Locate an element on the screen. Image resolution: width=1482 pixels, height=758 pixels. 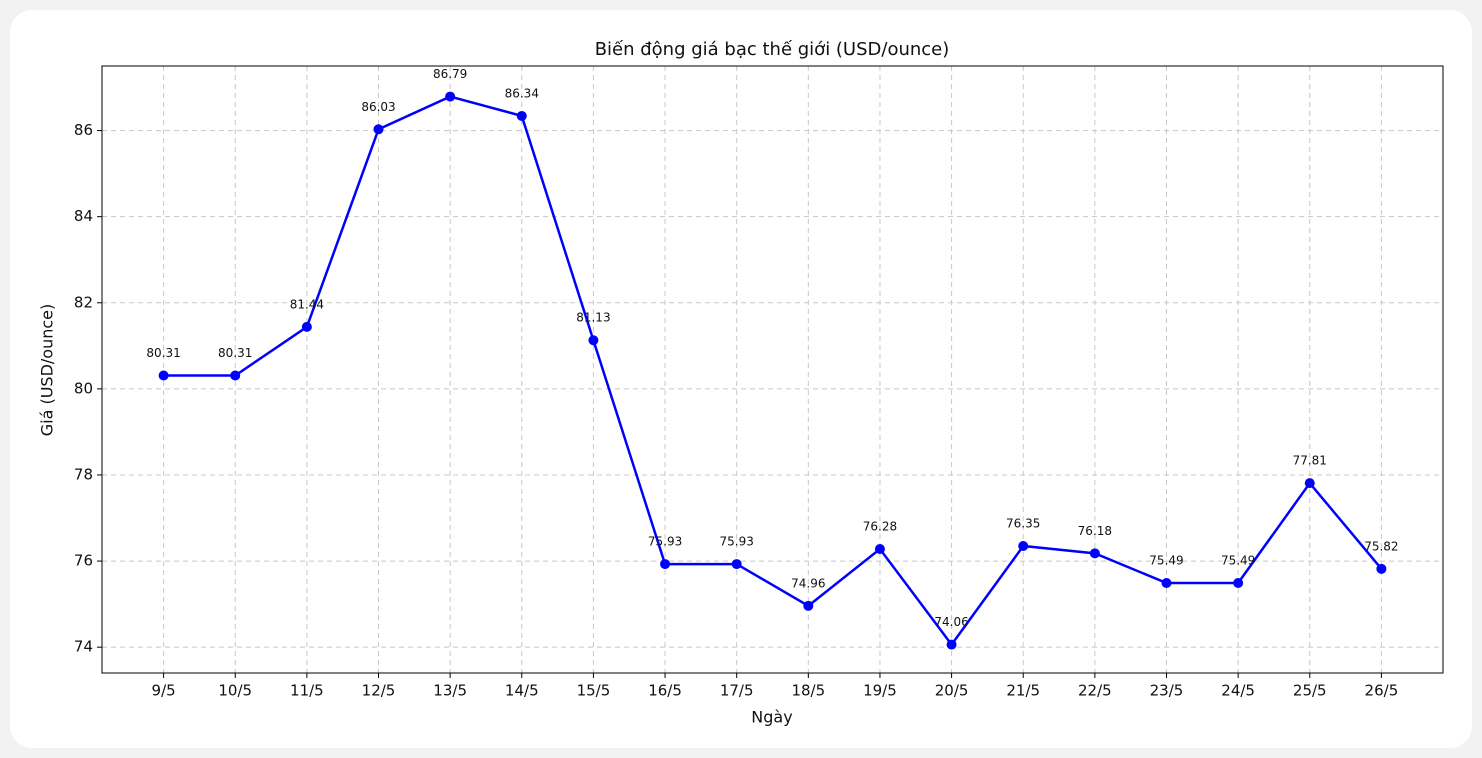
data-label: 86.79 is located at coordinates (450, 74).